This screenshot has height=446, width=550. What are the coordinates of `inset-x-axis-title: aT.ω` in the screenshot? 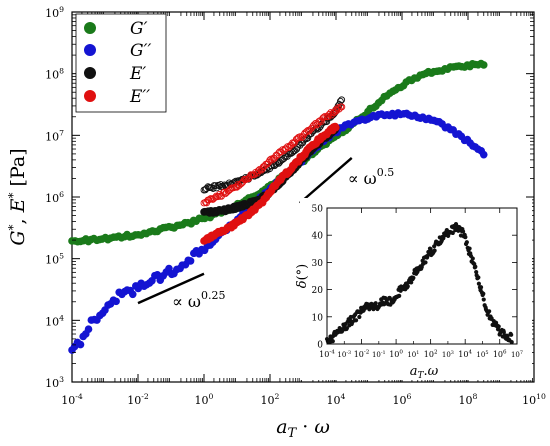 It's located at (424, 372).